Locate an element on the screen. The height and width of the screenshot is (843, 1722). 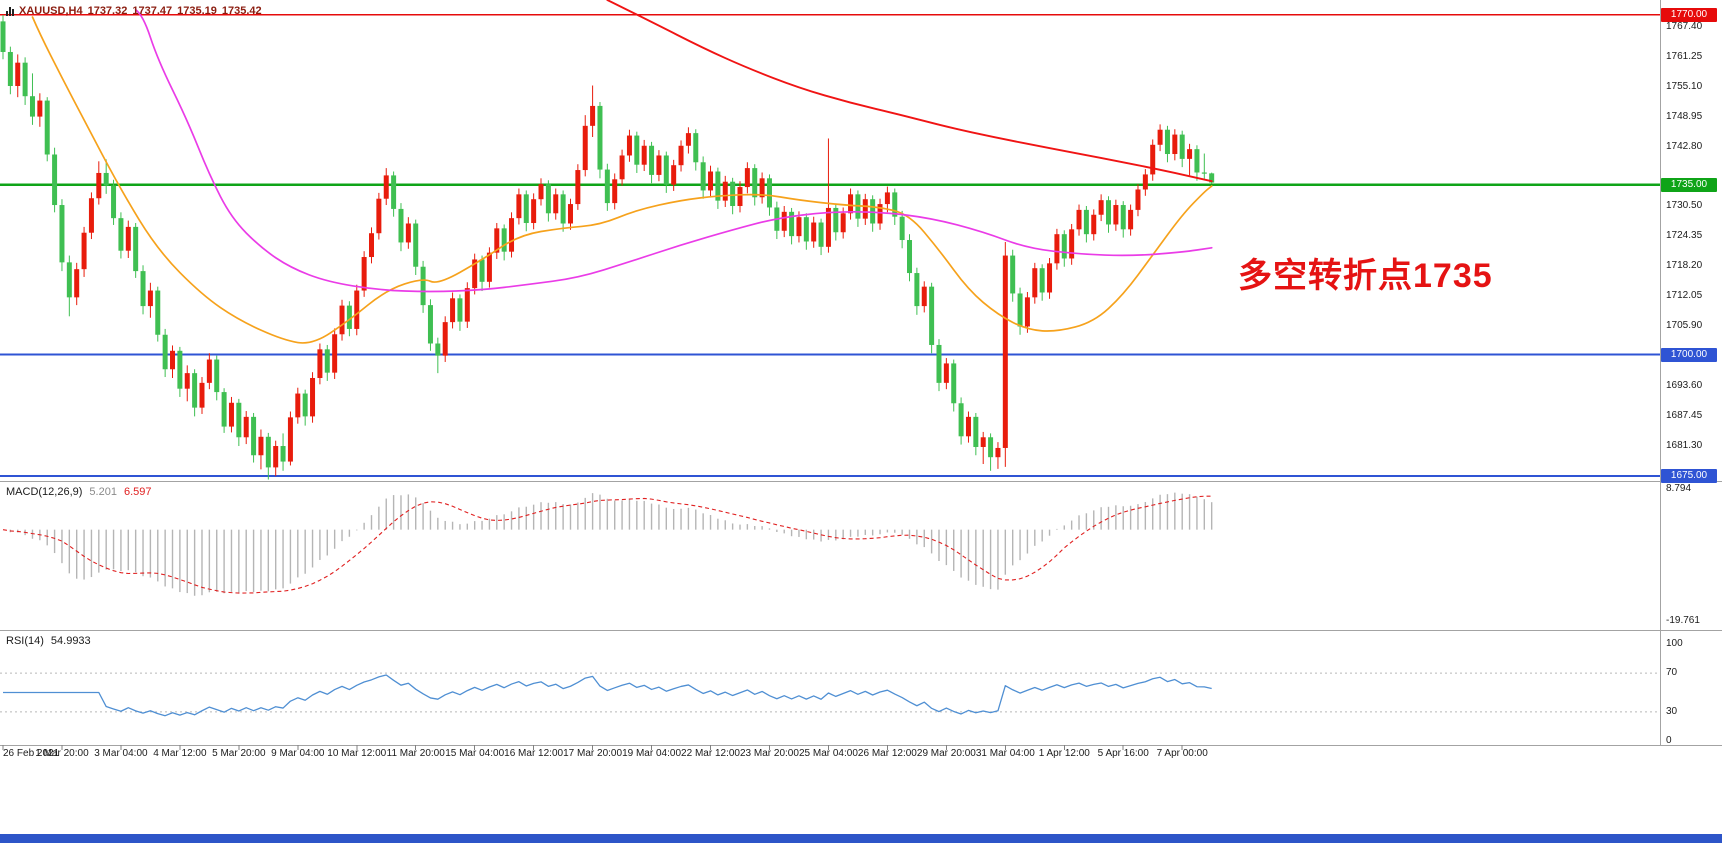
time-label: 15 Mar 04:00 is located at coordinates (475, 753).